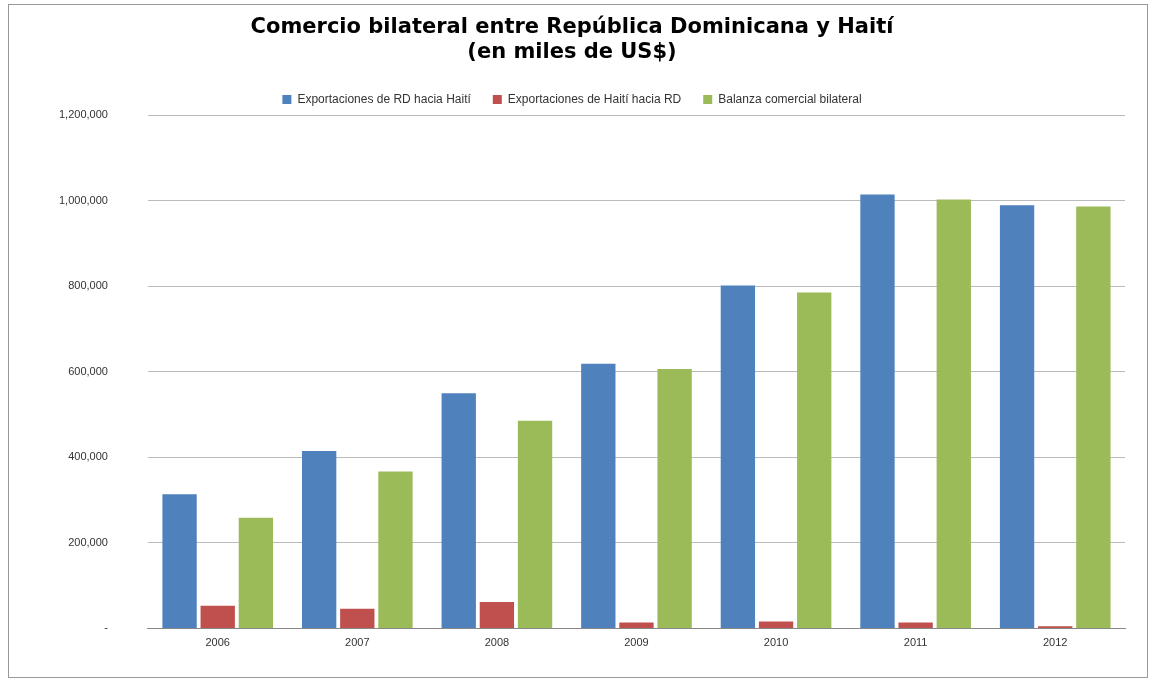 The height and width of the screenshot is (684, 1156). I want to click on y-tick-label: -, so click(106, 627).